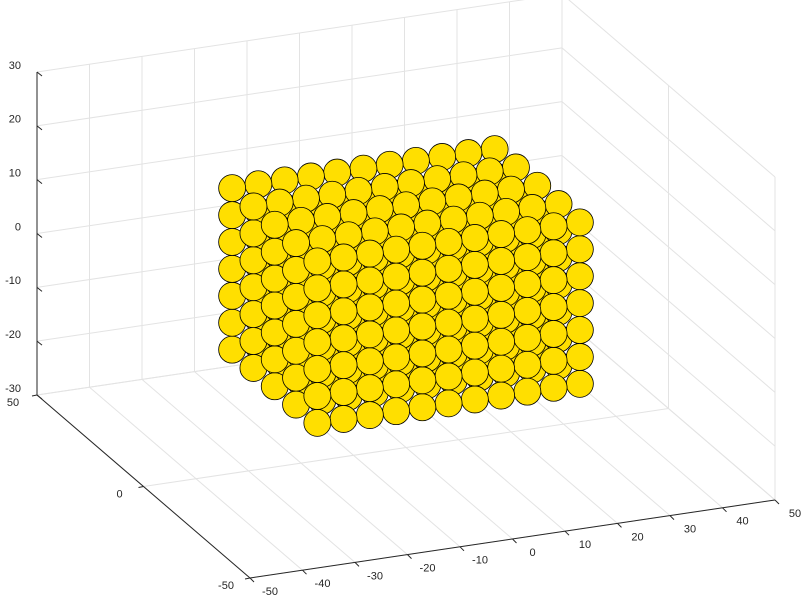  What do you see at coordinates (585, 545) in the screenshot?
I see `x-tick-label: 10` at bounding box center [585, 545].